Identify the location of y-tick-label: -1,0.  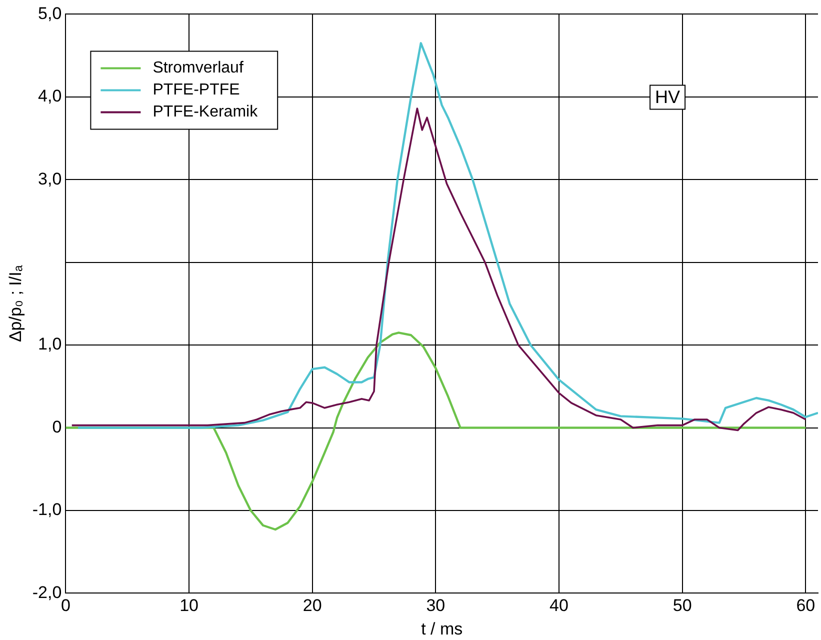
(47, 510).